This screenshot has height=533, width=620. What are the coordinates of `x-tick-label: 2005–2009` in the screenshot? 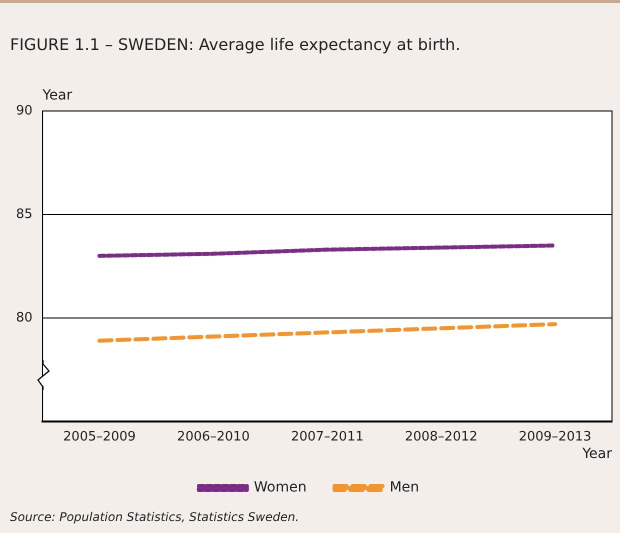 It's located at (99, 437).